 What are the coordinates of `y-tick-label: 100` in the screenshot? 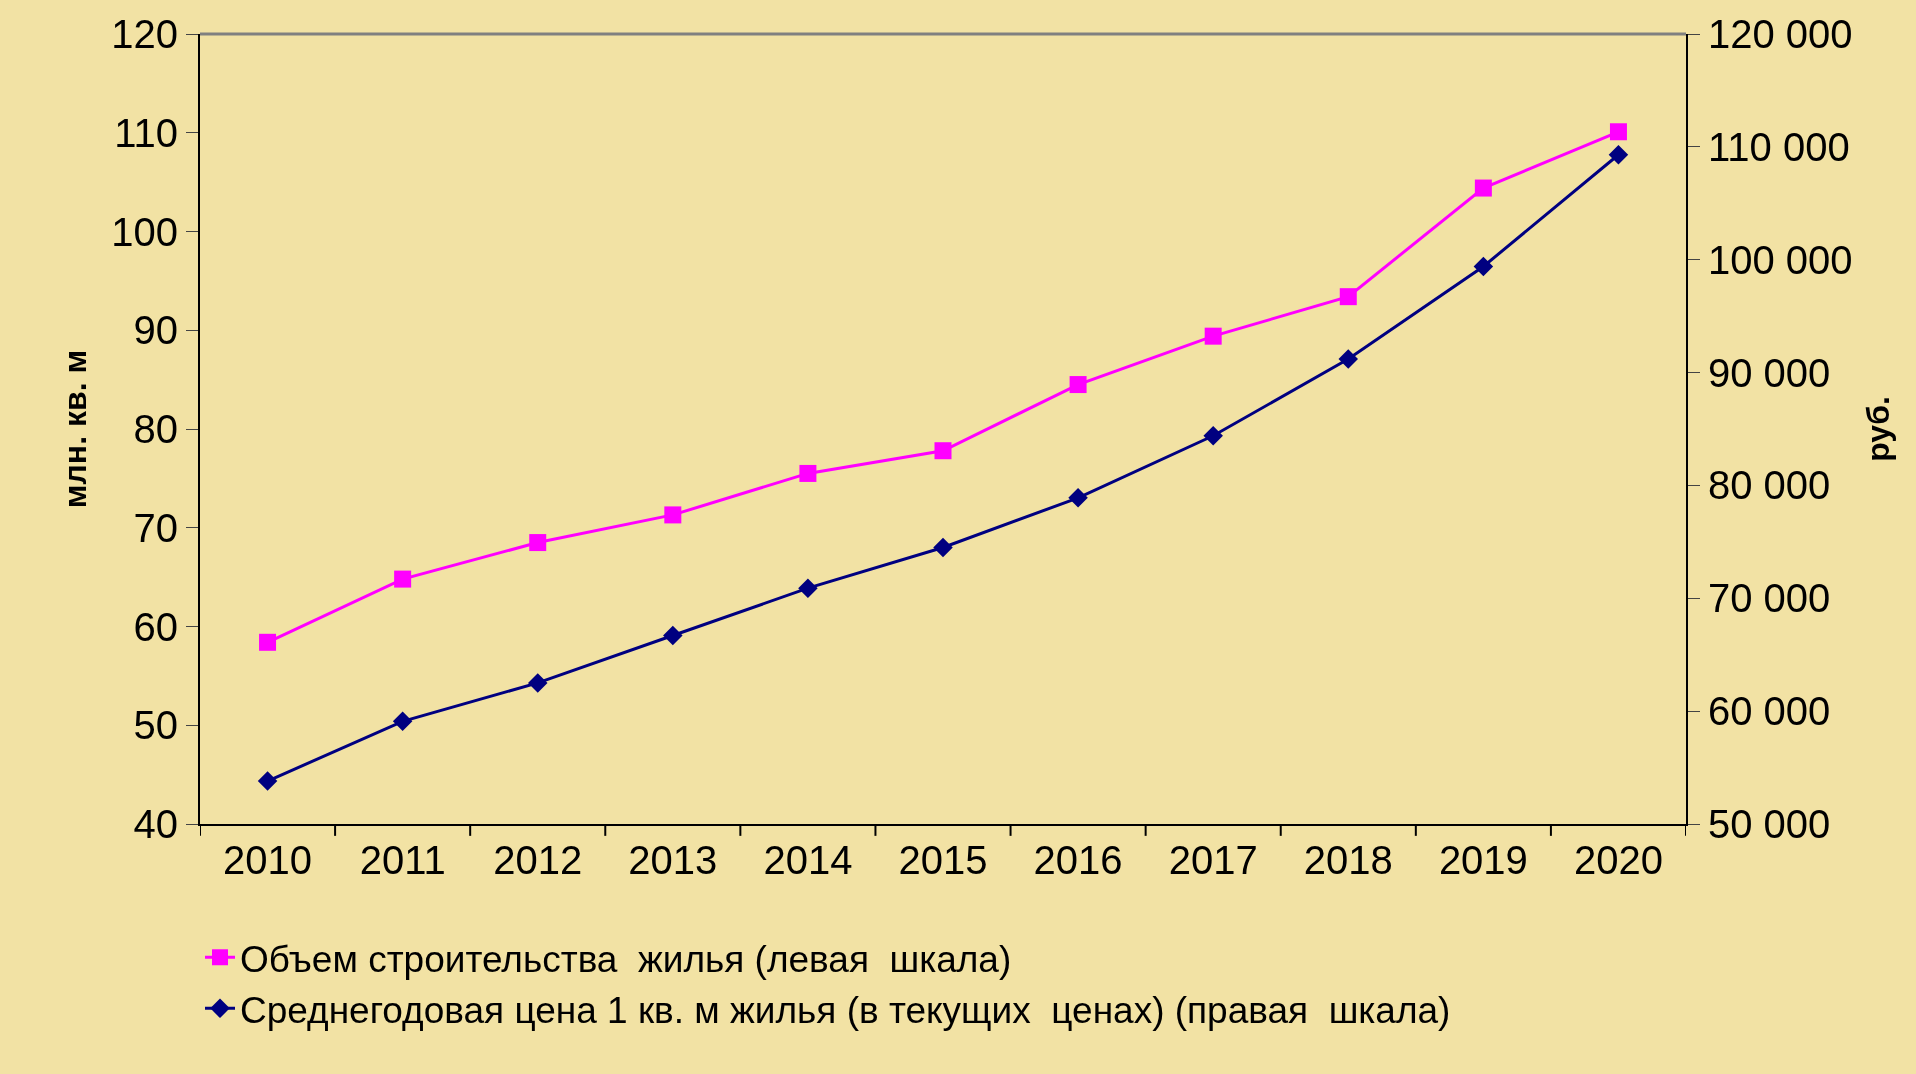 It's located at (144, 231).